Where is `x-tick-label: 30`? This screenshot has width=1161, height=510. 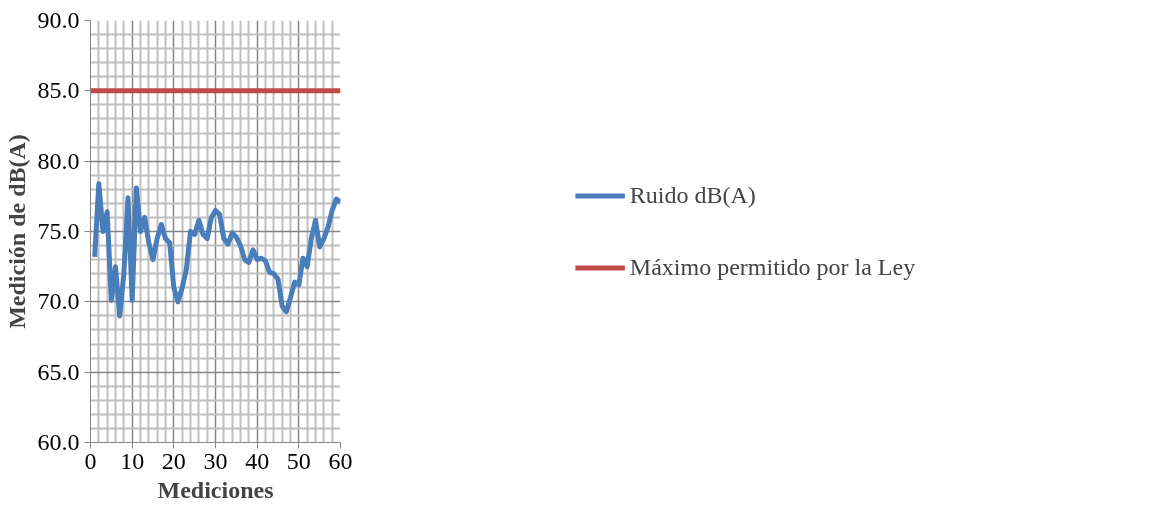
x-tick-label: 30 is located at coordinates (215, 460).